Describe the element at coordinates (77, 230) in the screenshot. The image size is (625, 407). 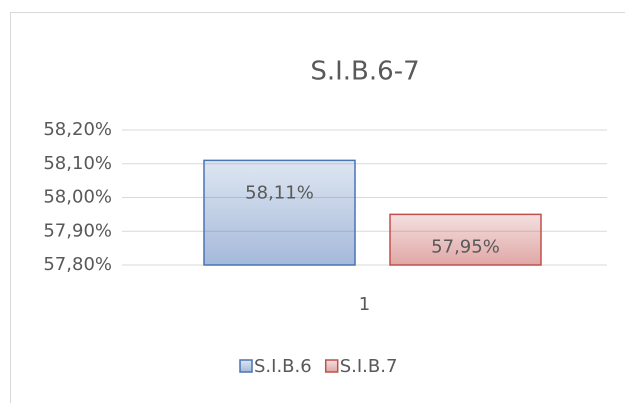
I see `y-tick-label: 57,90%` at that location.